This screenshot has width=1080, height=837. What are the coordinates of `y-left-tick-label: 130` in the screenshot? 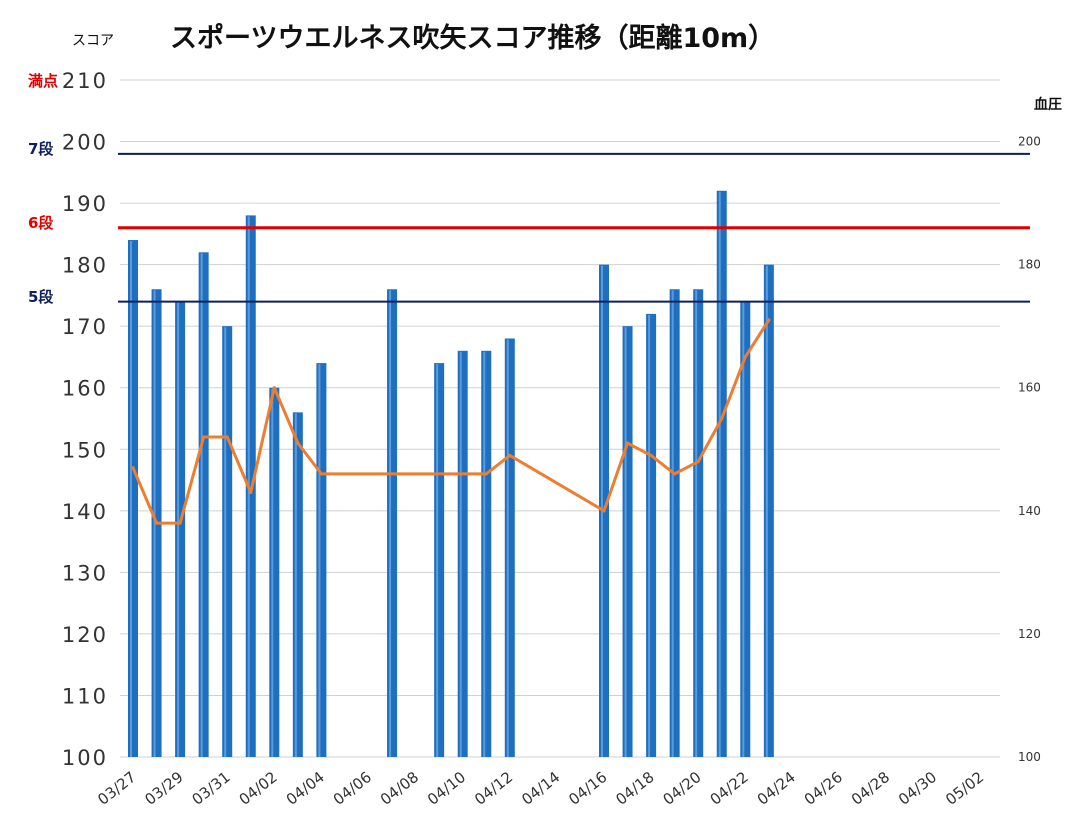 It's located at (85, 573).